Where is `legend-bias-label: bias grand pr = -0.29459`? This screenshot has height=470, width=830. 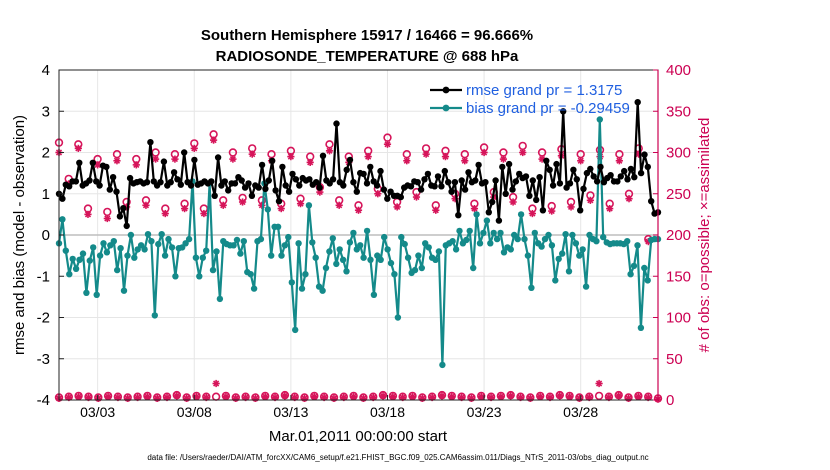 legend-bias-label: bias grand pr = -0.29459 is located at coordinates (548, 108).